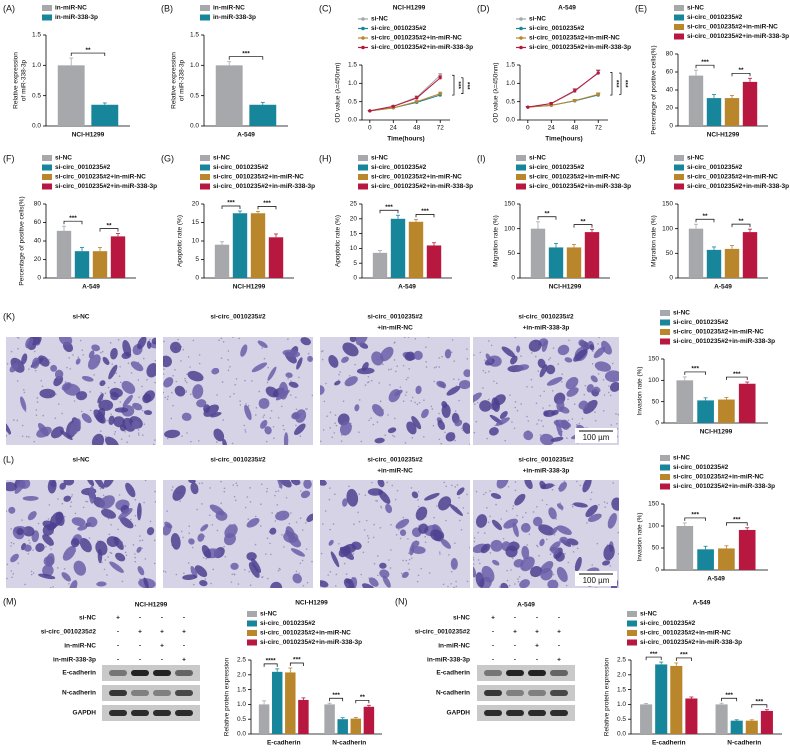 This screenshot has height=756, width=790. Describe the element at coordinates (238, 317) in the screenshot. I see `image-label: si-circ_0010235#2` at that location.